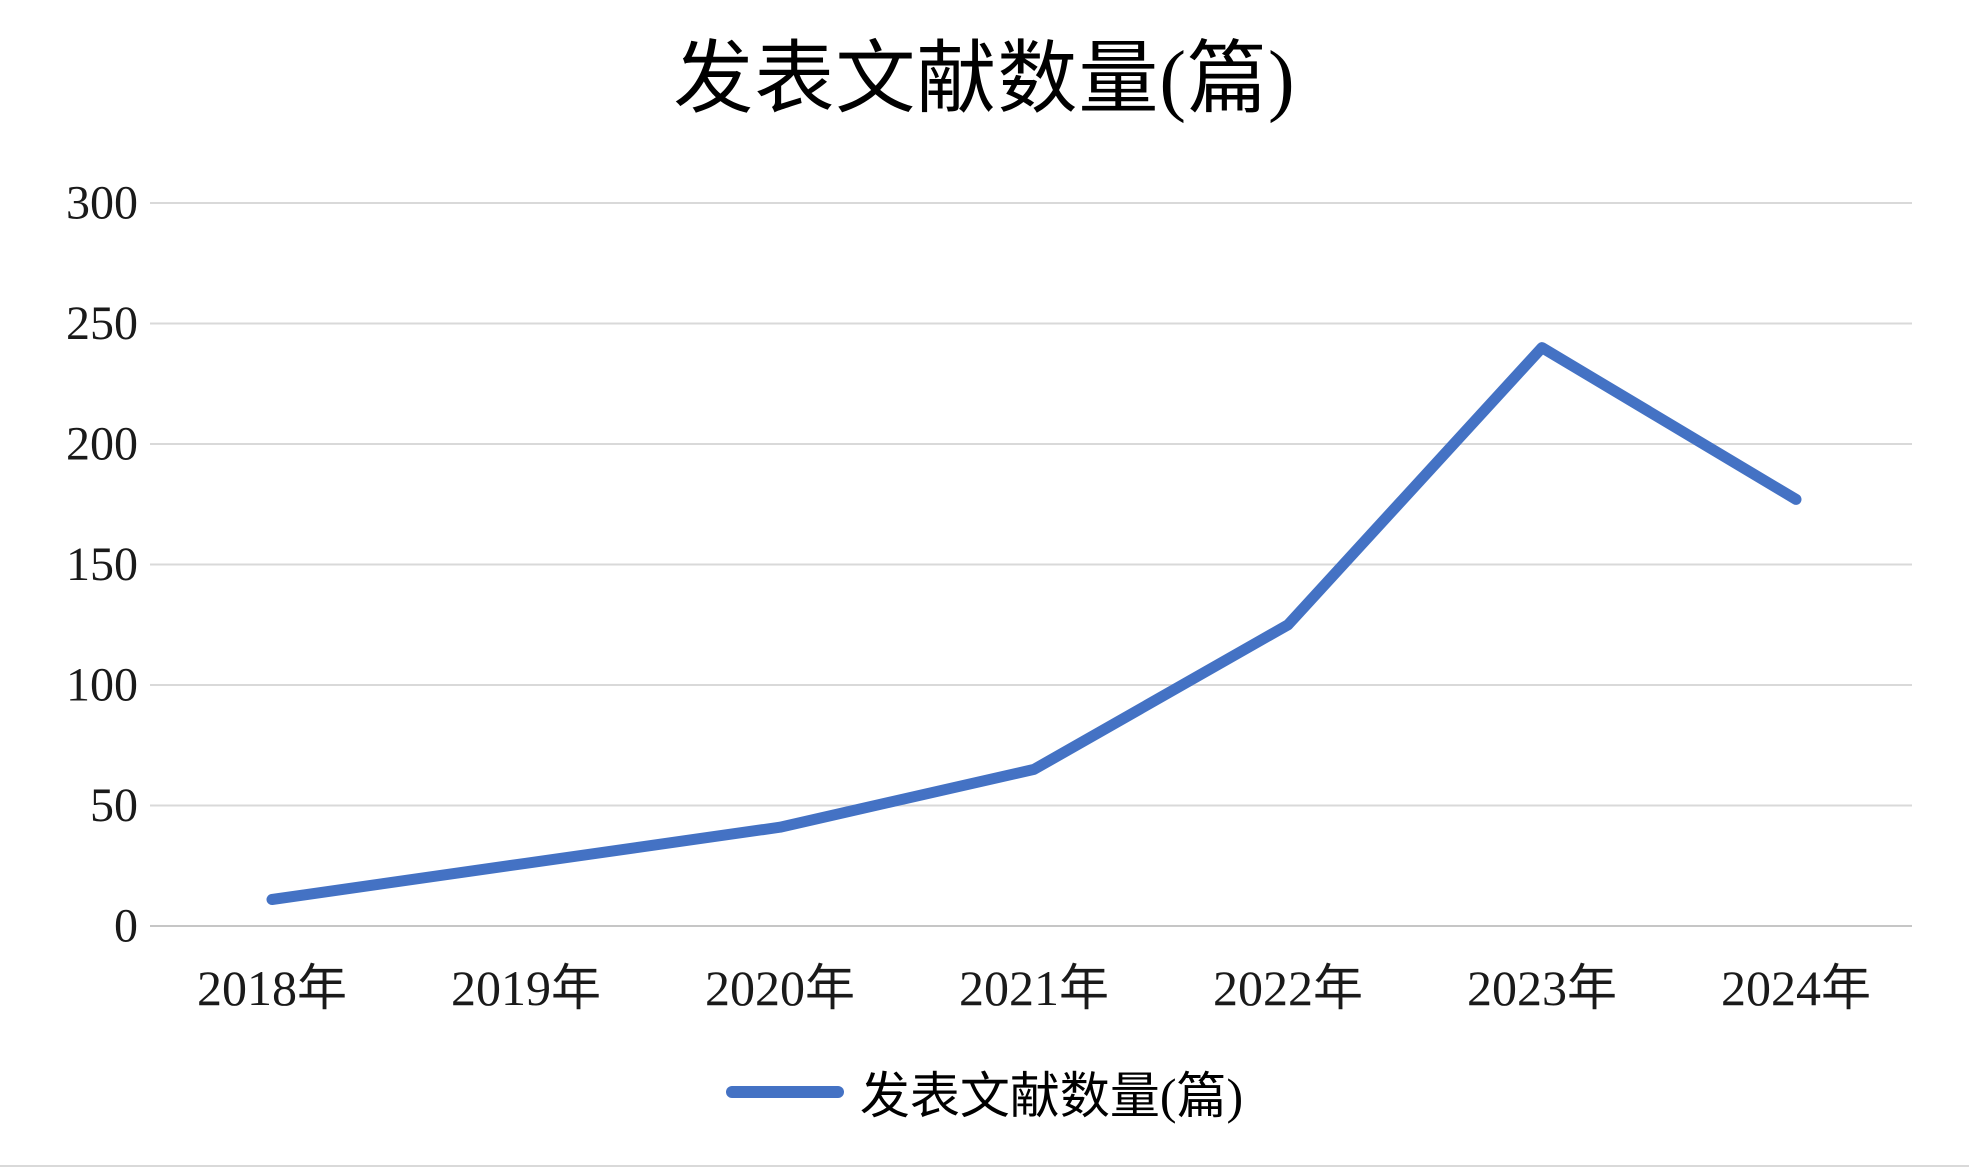 Image resolution: width=1969 pixels, height=1169 pixels. Describe the element at coordinates (102, 444) in the screenshot. I see `y-tick-label: 200` at that location.